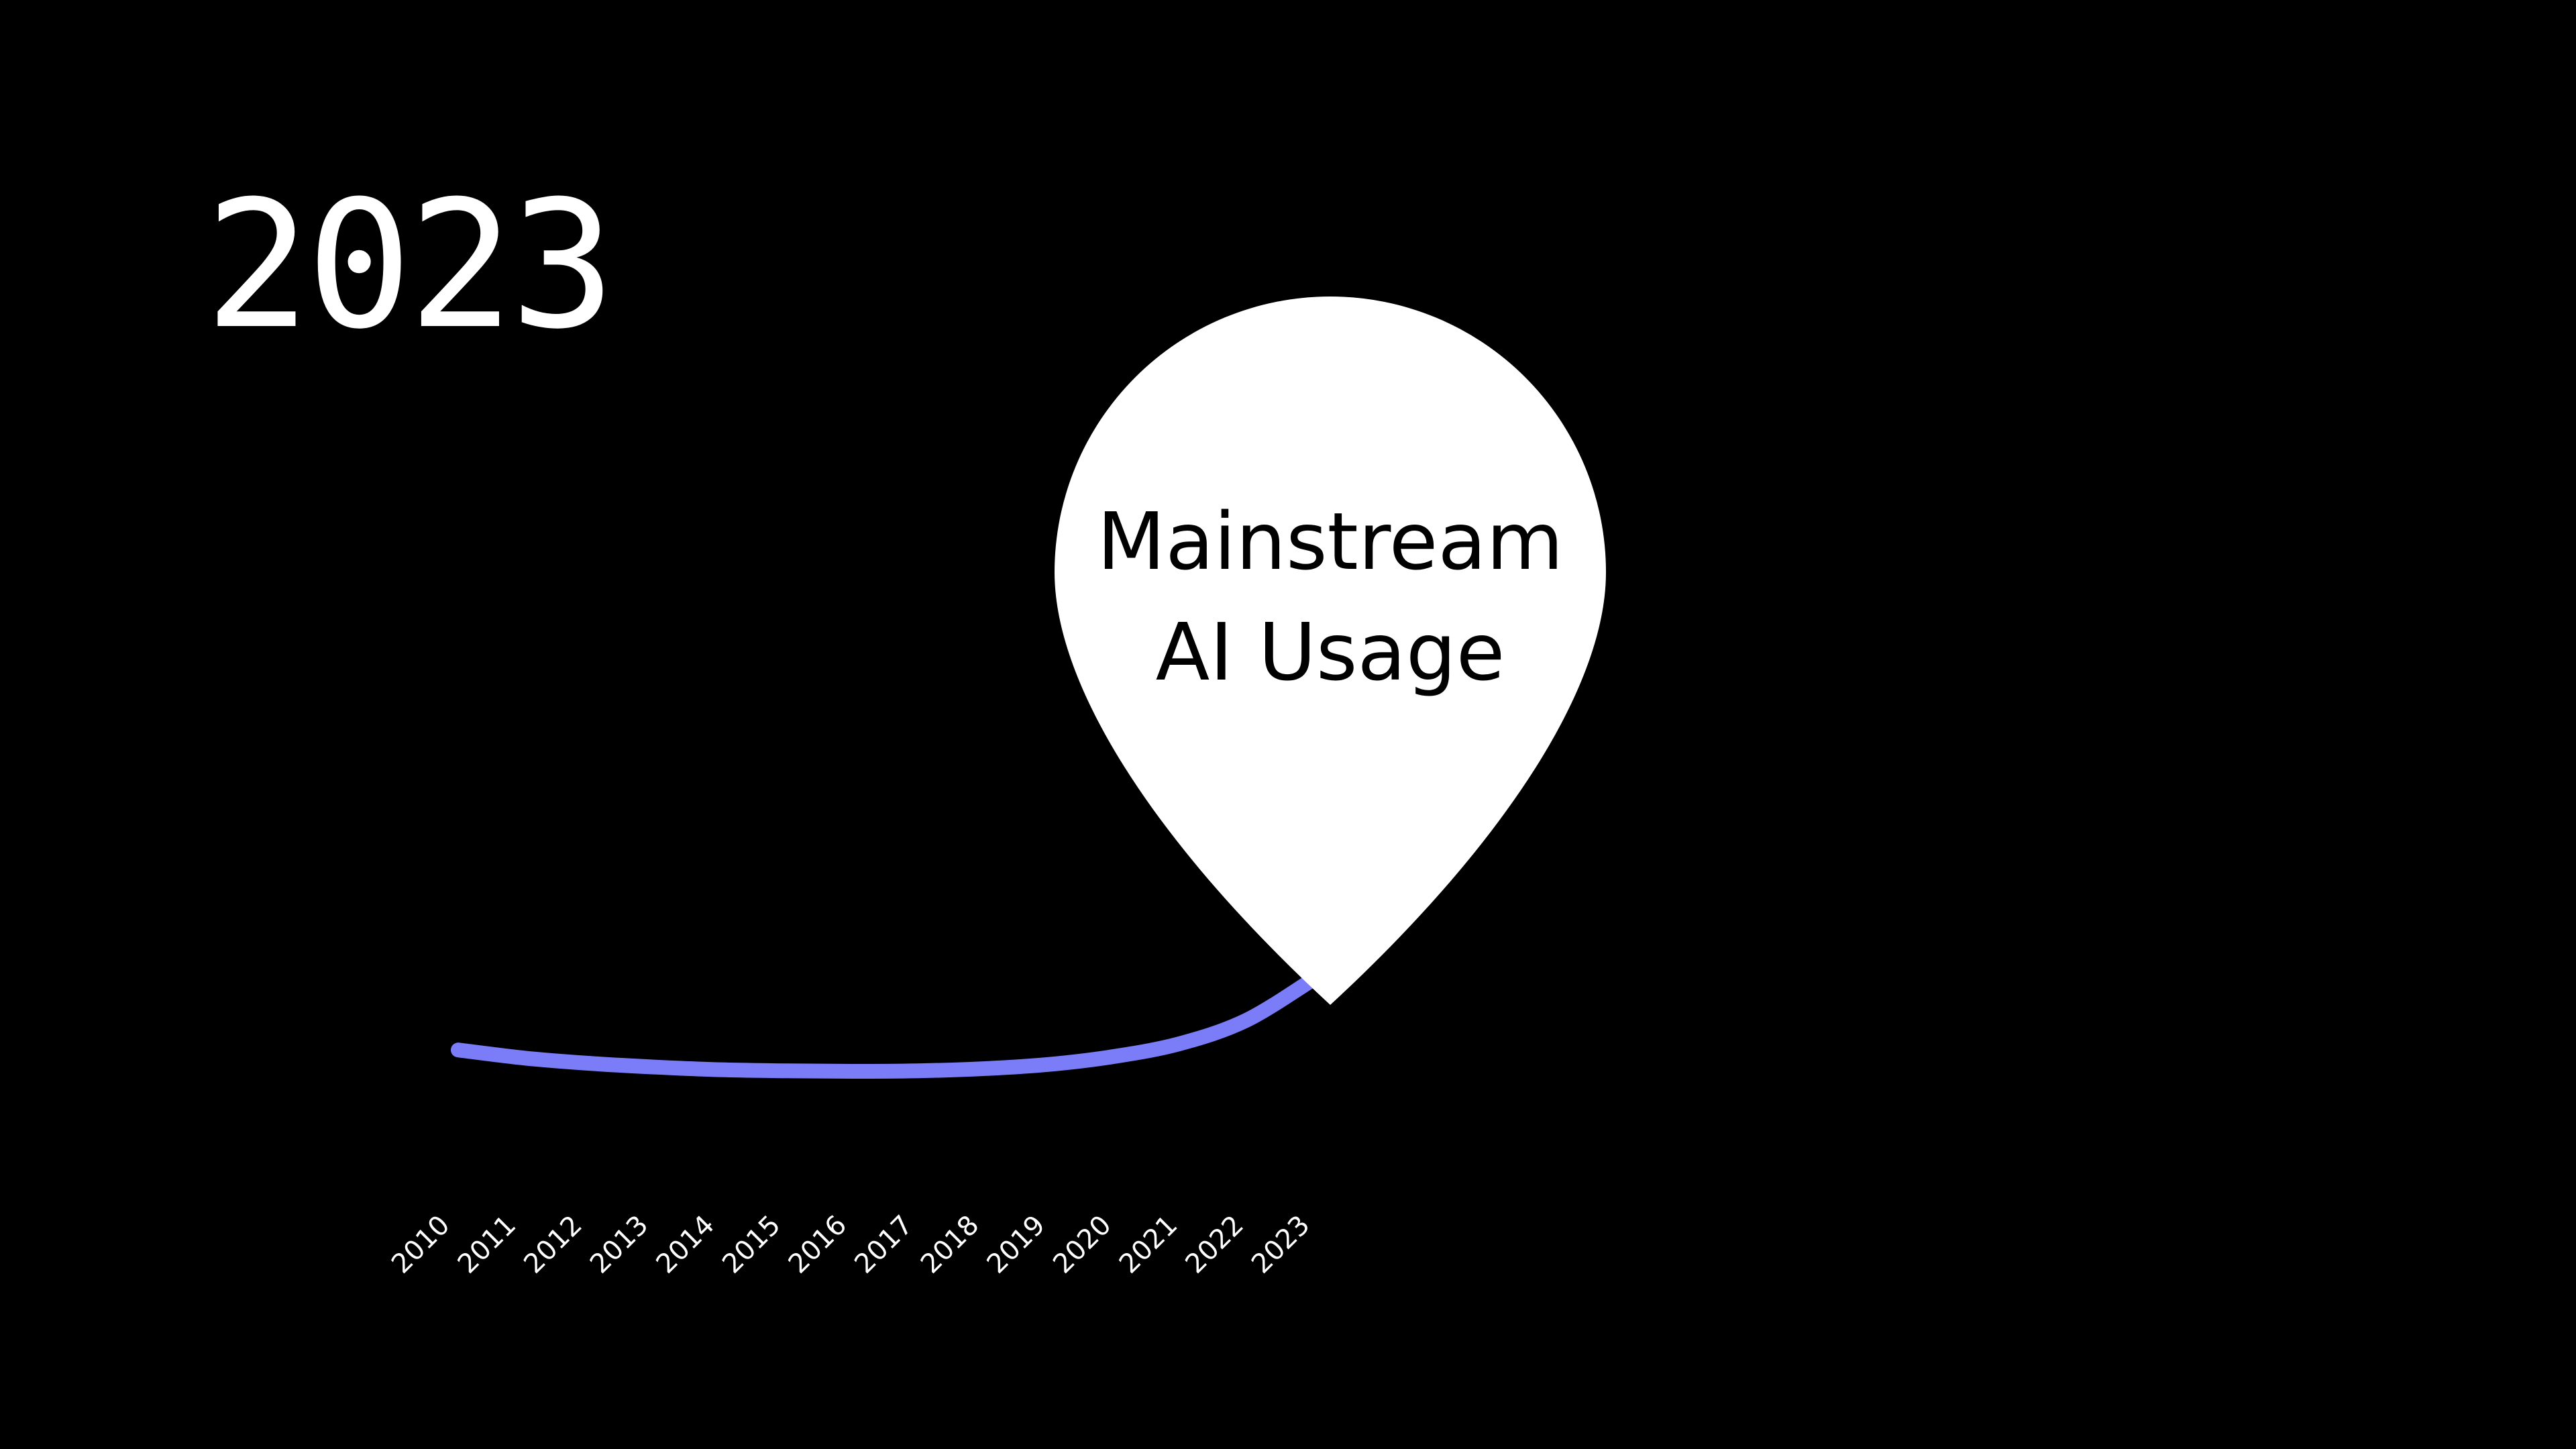  I want to click on annotation-line-2: AI Usage, so click(1330, 652).